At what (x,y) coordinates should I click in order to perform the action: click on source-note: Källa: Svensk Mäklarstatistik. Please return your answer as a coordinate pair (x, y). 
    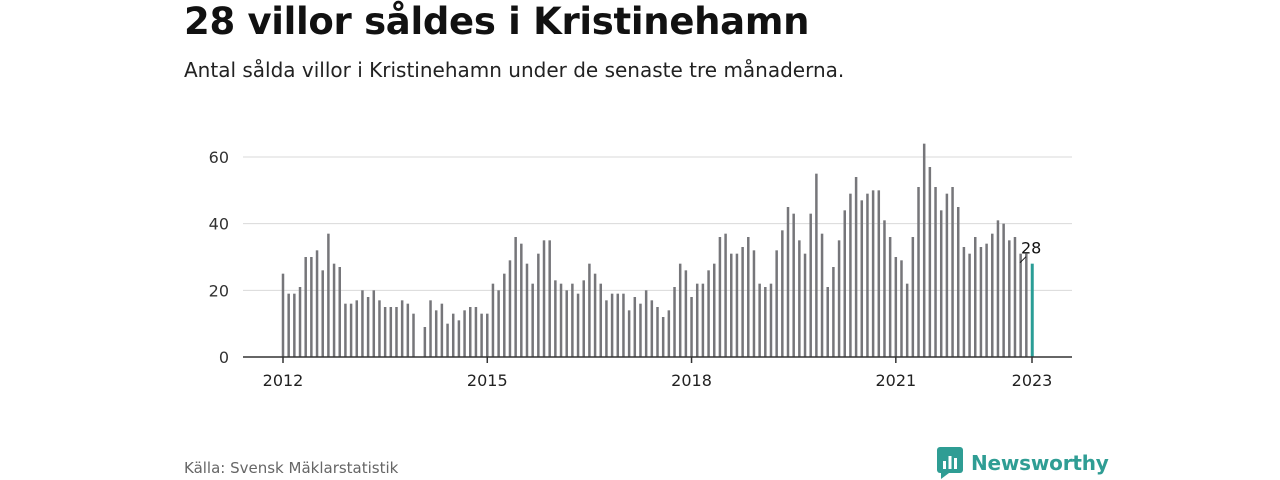
    Looking at the image, I should click on (291, 468).